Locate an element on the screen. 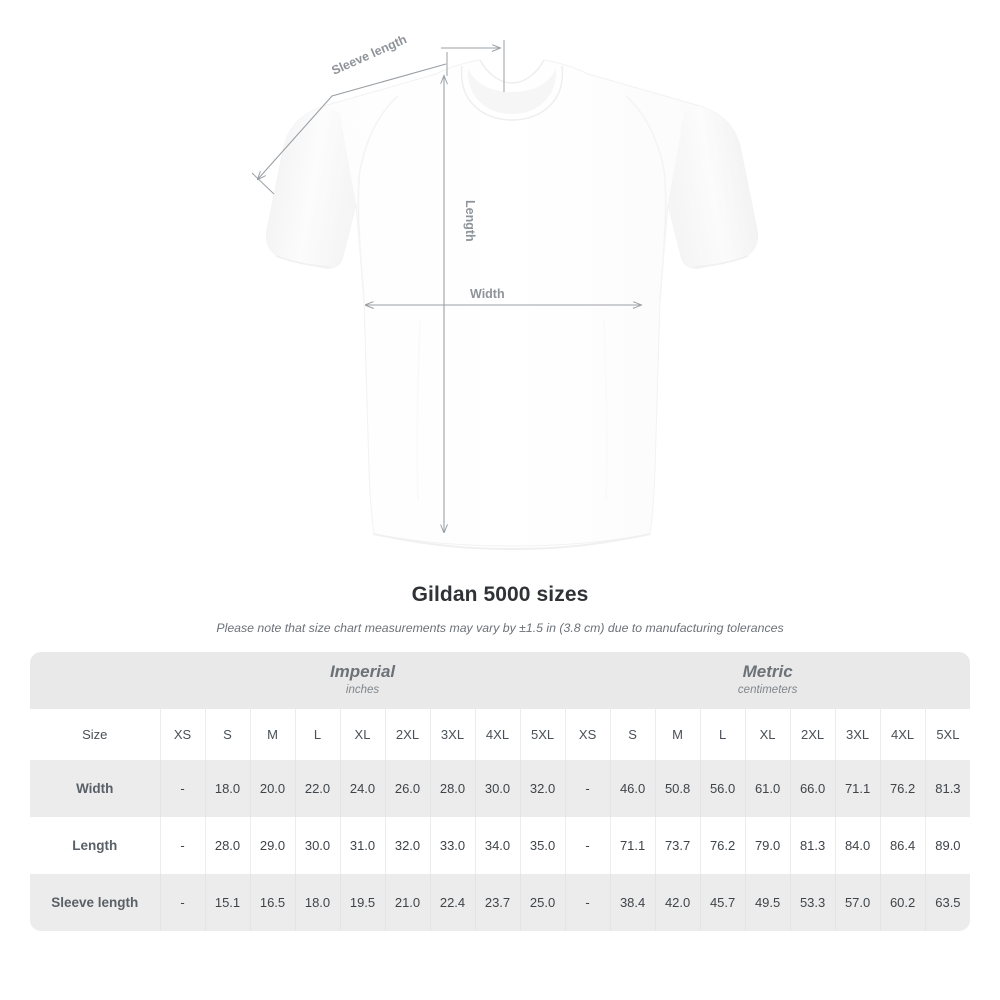  measurement-value: 57.0 is located at coordinates (857, 902).